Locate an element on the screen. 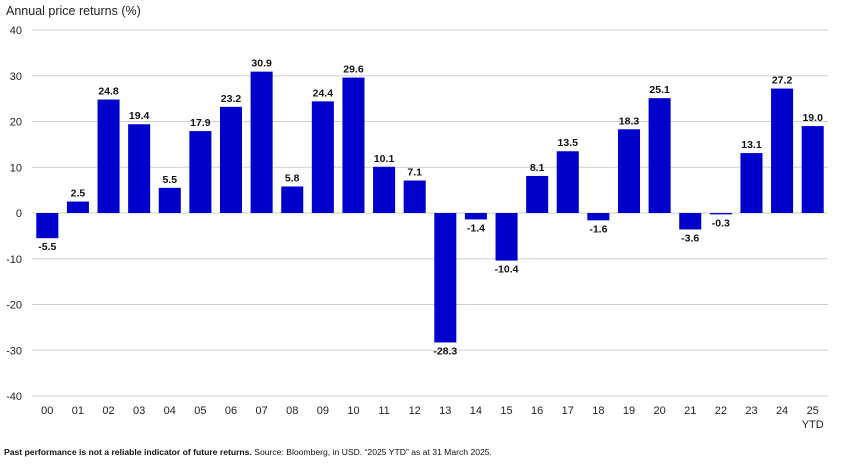 This screenshot has width=862, height=464. x-tick-label: 05 is located at coordinates (200, 411).